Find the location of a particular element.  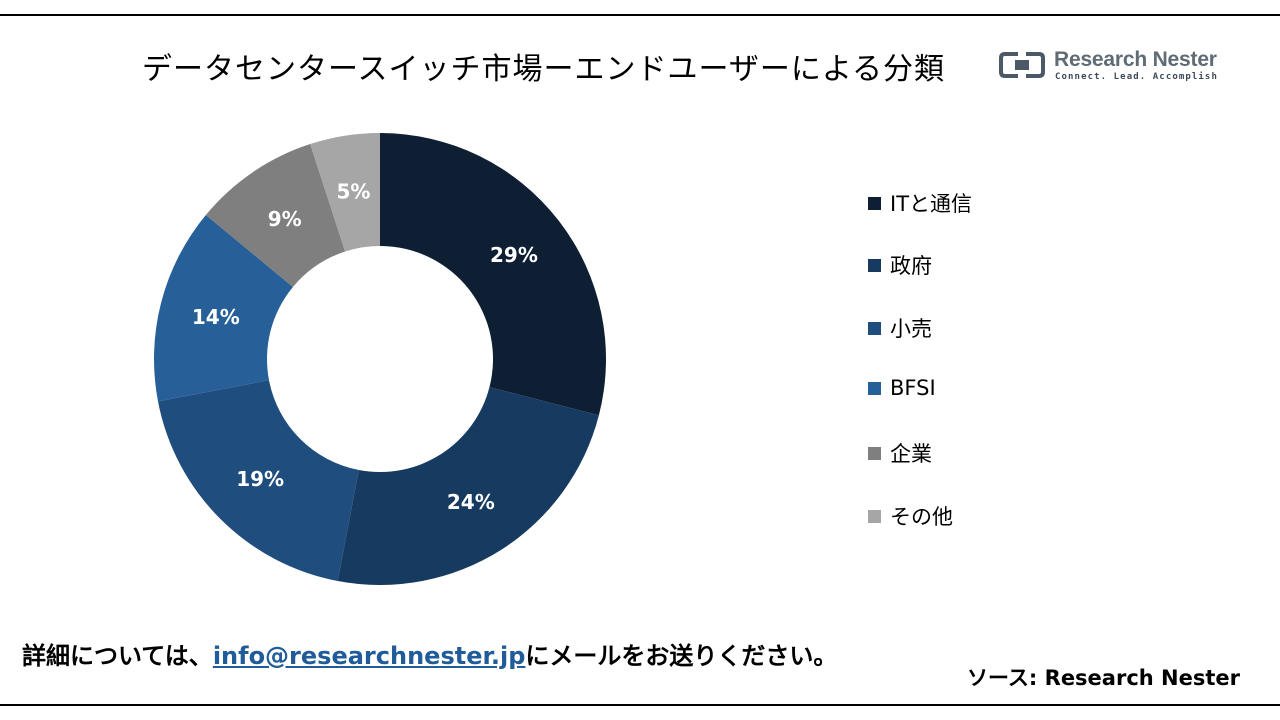

contact-email-link: info@researchnester.jp is located at coordinates (369, 656).